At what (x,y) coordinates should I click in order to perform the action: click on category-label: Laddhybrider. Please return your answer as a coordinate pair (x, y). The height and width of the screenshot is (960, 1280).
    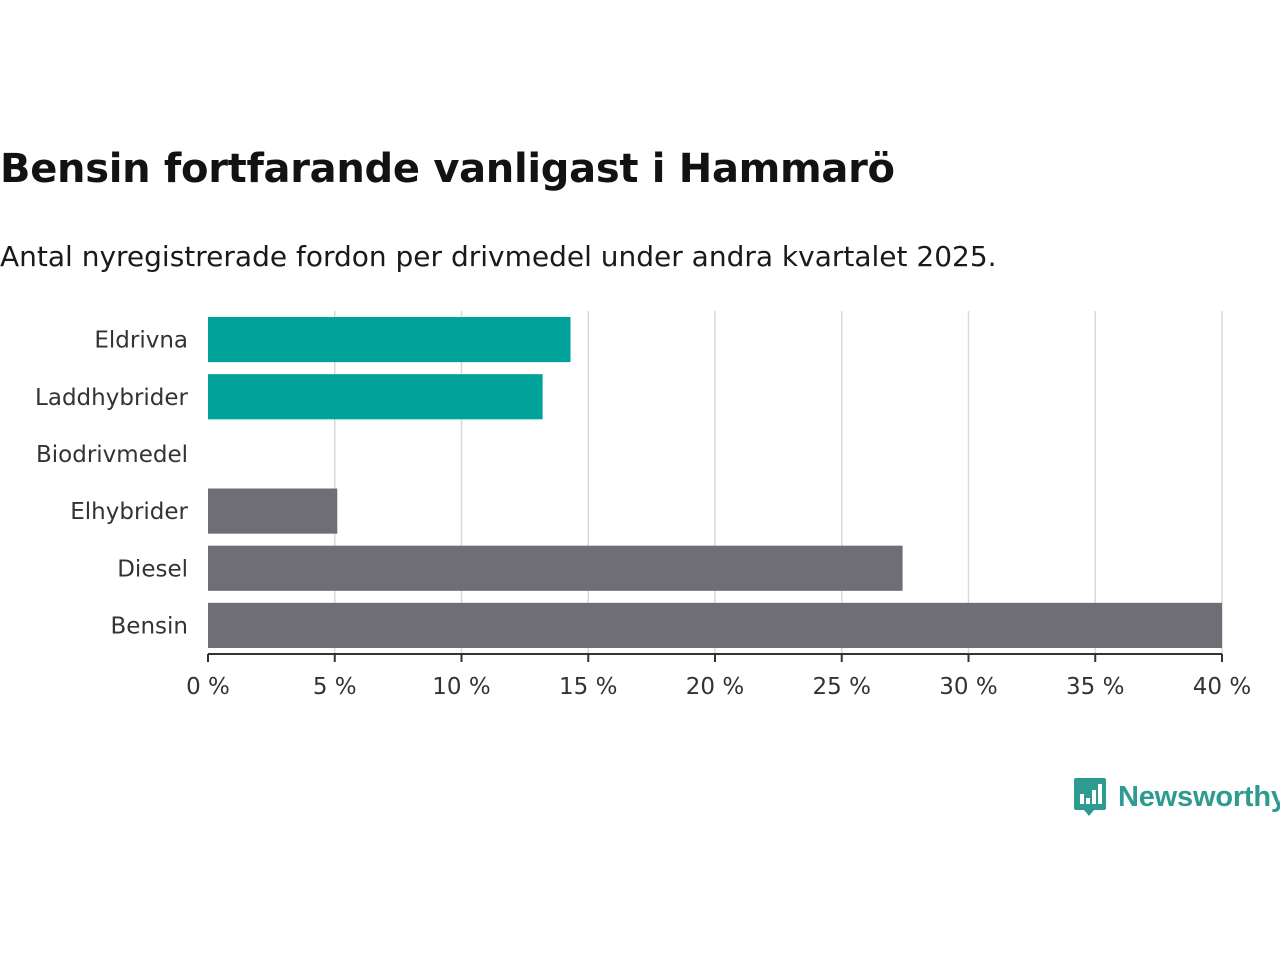
    Looking at the image, I should click on (111, 398).